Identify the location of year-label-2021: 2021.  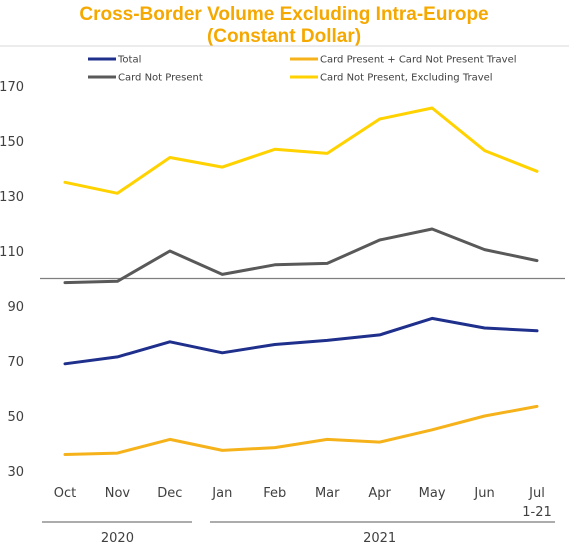
(379, 538).